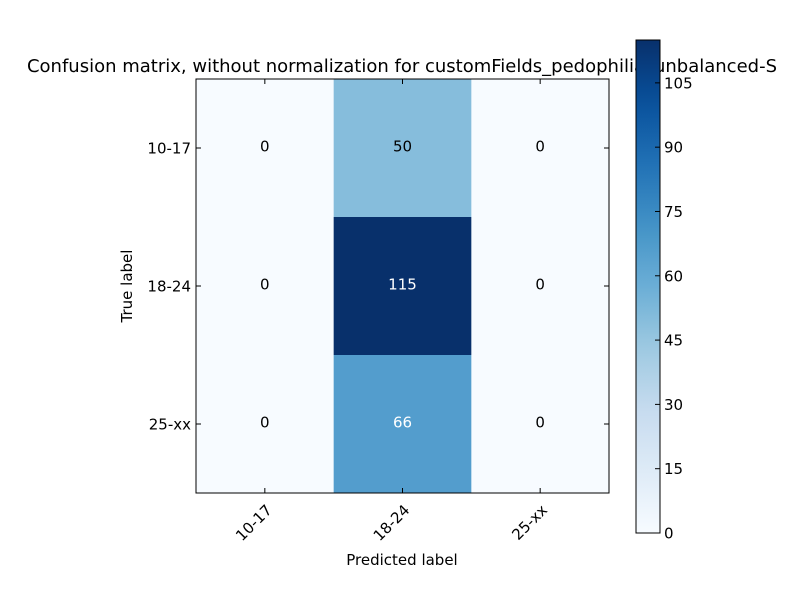 This screenshot has width=800, height=600. Describe the element at coordinates (169, 149) in the screenshot. I see `y-tick-label: 10-17` at that location.